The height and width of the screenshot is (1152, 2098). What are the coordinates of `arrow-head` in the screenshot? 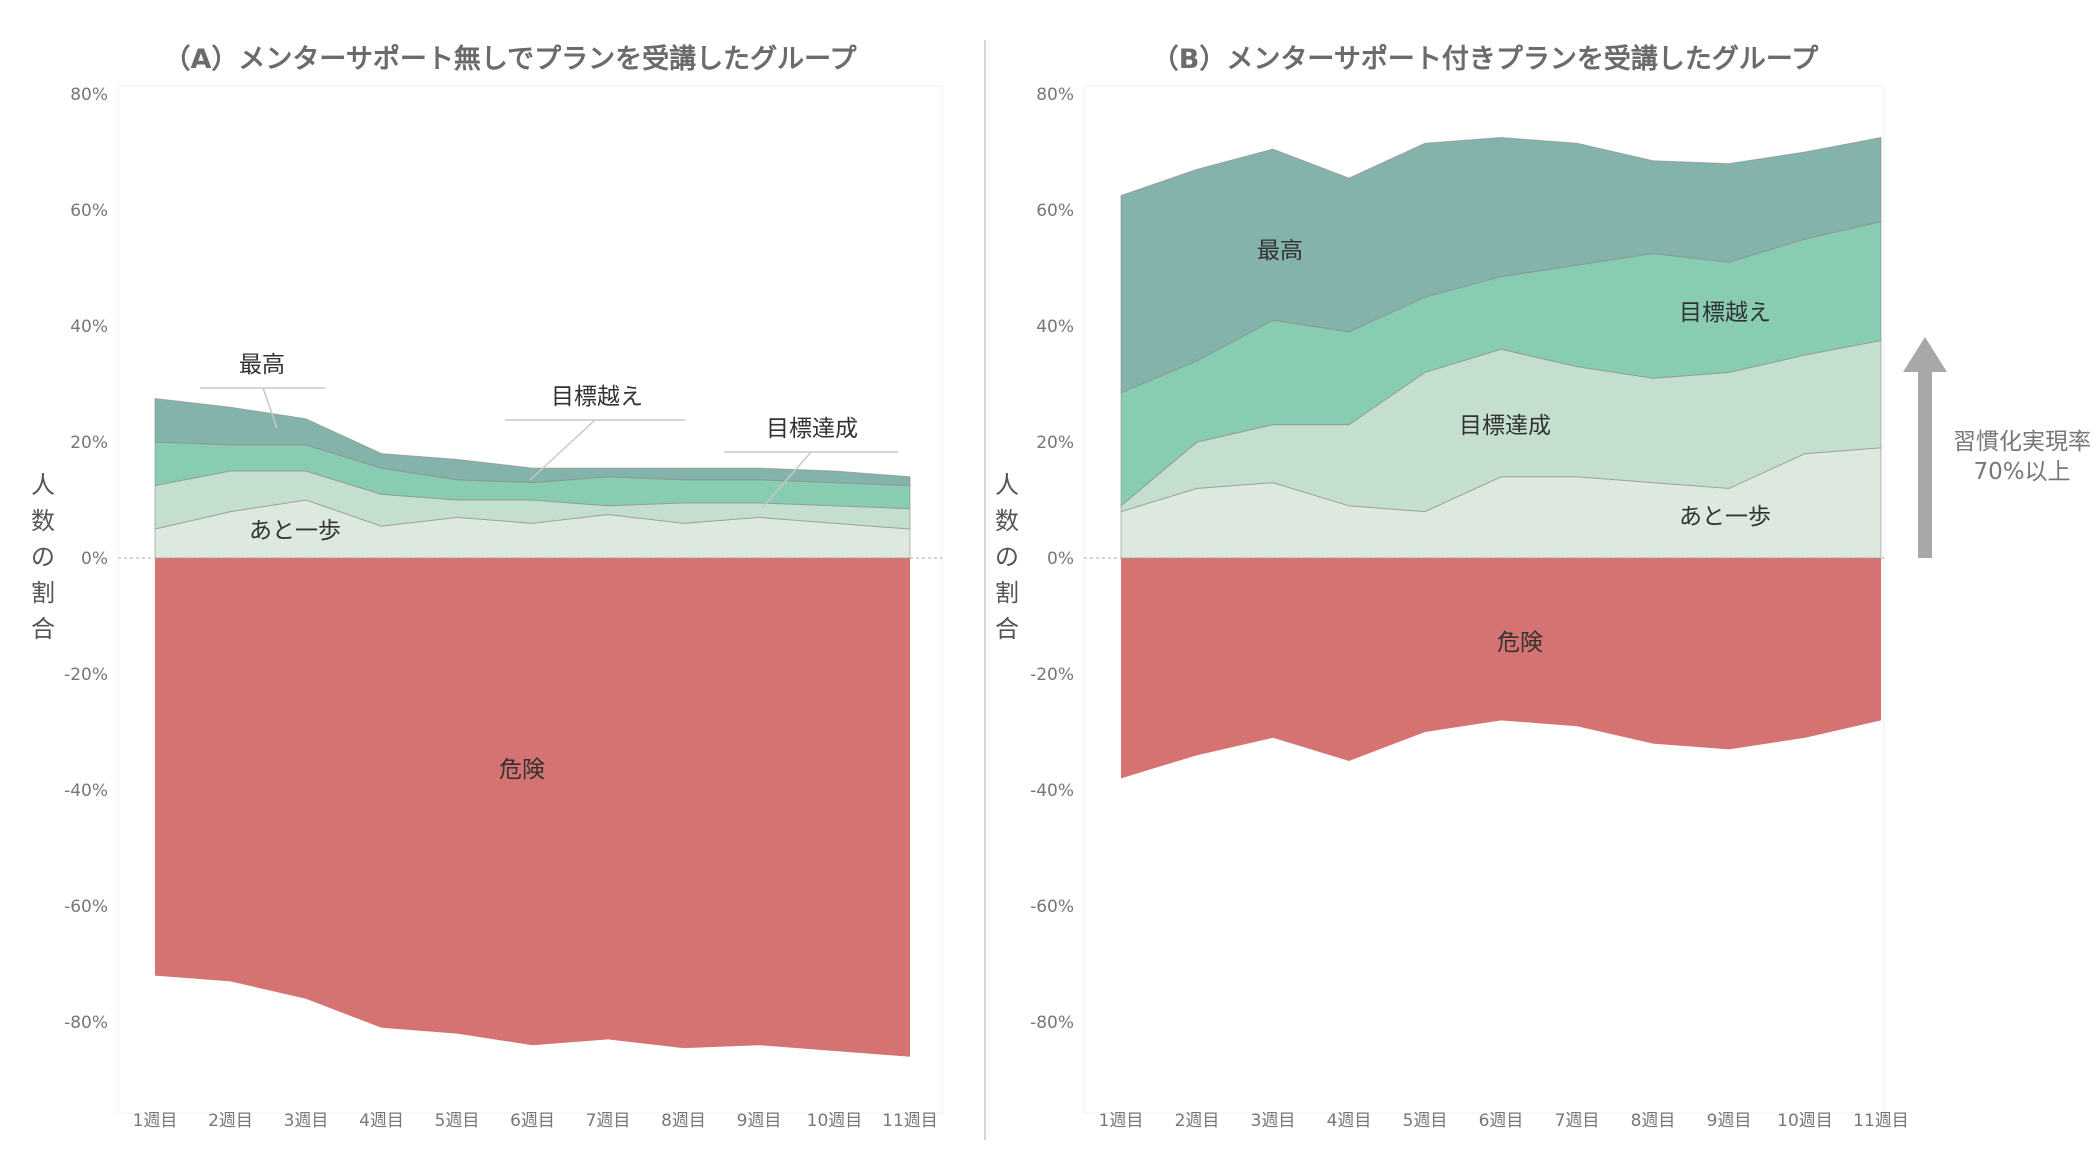 It's located at (1925, 354).